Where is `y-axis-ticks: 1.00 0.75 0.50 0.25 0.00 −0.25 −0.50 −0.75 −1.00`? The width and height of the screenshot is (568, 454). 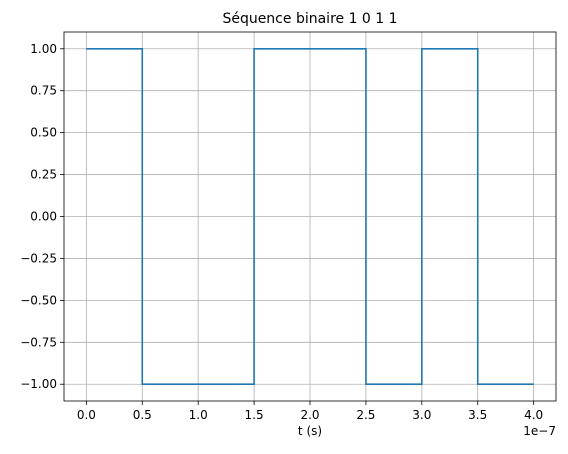
y-axis-ticks: 1.00 0.75 0.50 0.25 0.00 −0.25 −0.50 −0.75 −1.00 is located at coordinates (42, 216).